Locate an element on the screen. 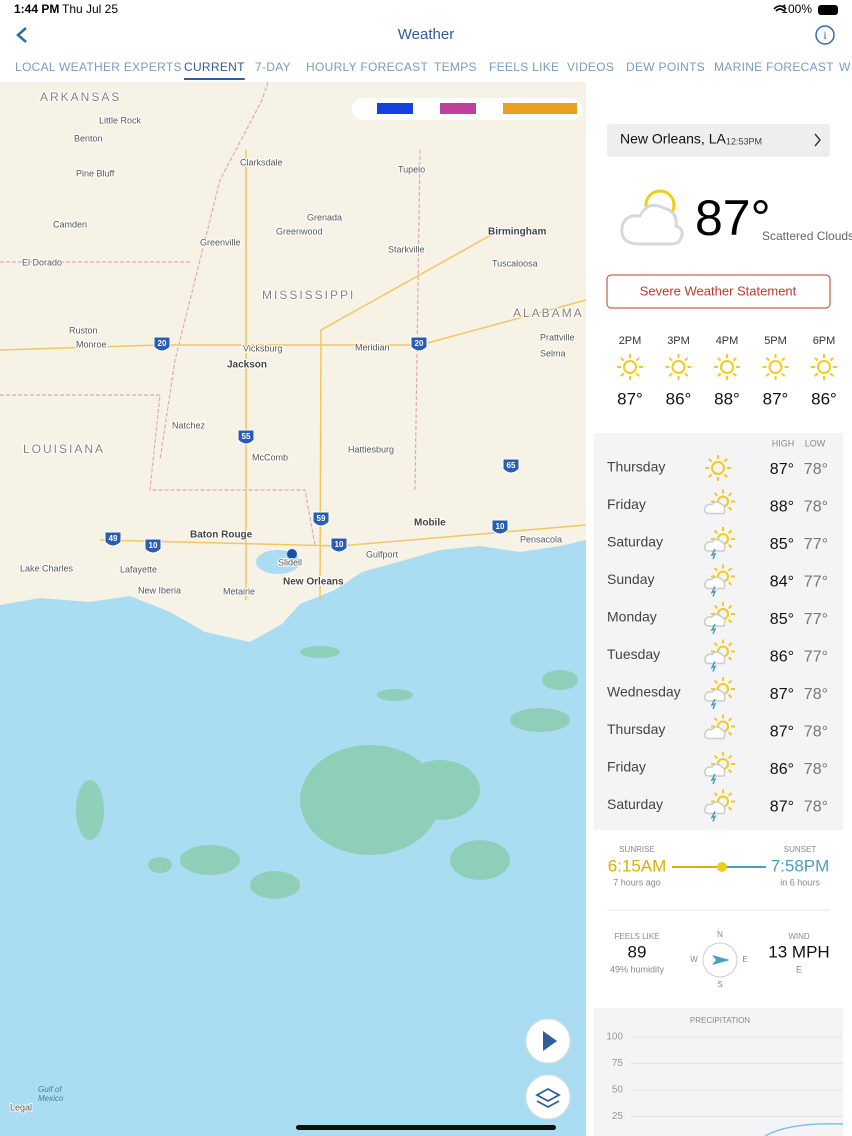 Image resolution: width=852 pixels, height=1136 pixels. wind-dir: E is located at coordinates (799, 969).